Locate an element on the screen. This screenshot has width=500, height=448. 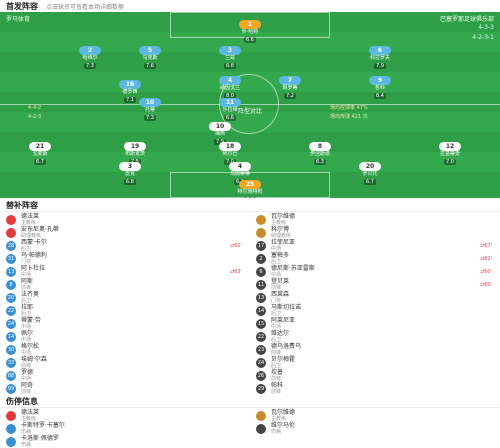
home-notes: 4-4-2 4-2-3 is located at coordinates (34, 113).